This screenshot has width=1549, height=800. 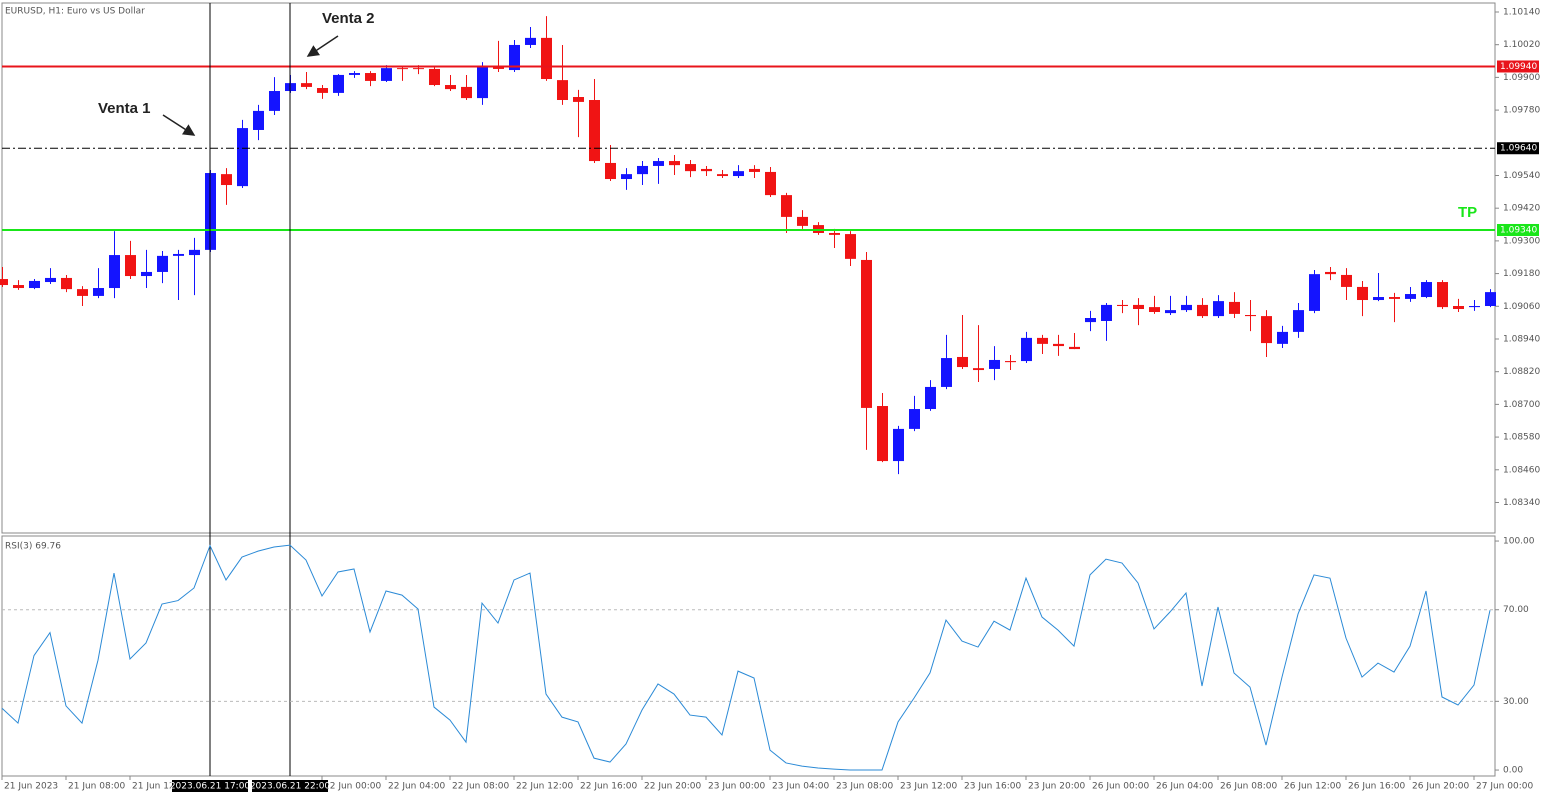 What do you see at coordinates (480, 787) in the screenshot?
I see `x-tick-label: 22 Jun 08:00` at bounding box center [480, 787].